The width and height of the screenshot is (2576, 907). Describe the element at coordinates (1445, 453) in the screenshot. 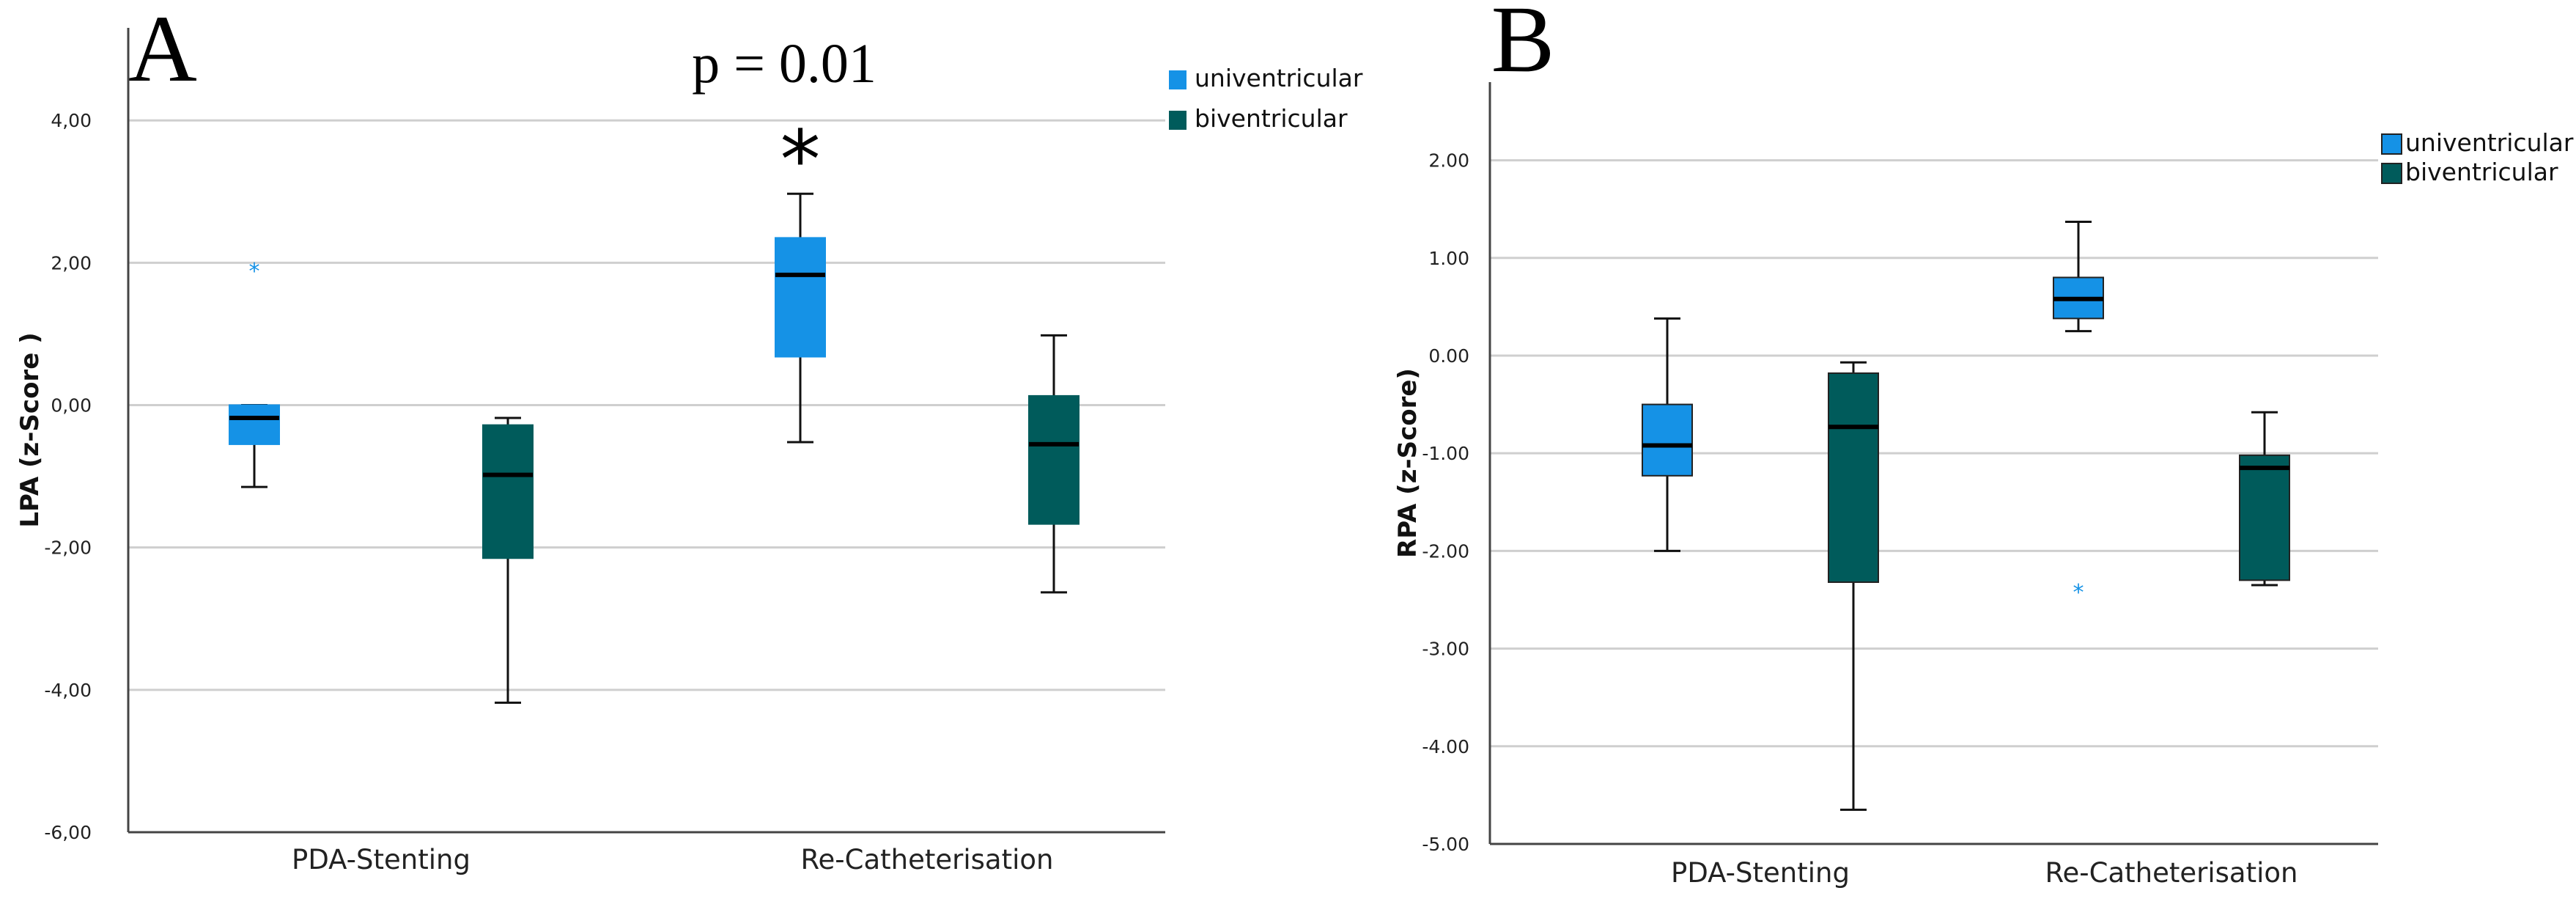

I see `chart-b-ytick-label: -1.00` at that location.